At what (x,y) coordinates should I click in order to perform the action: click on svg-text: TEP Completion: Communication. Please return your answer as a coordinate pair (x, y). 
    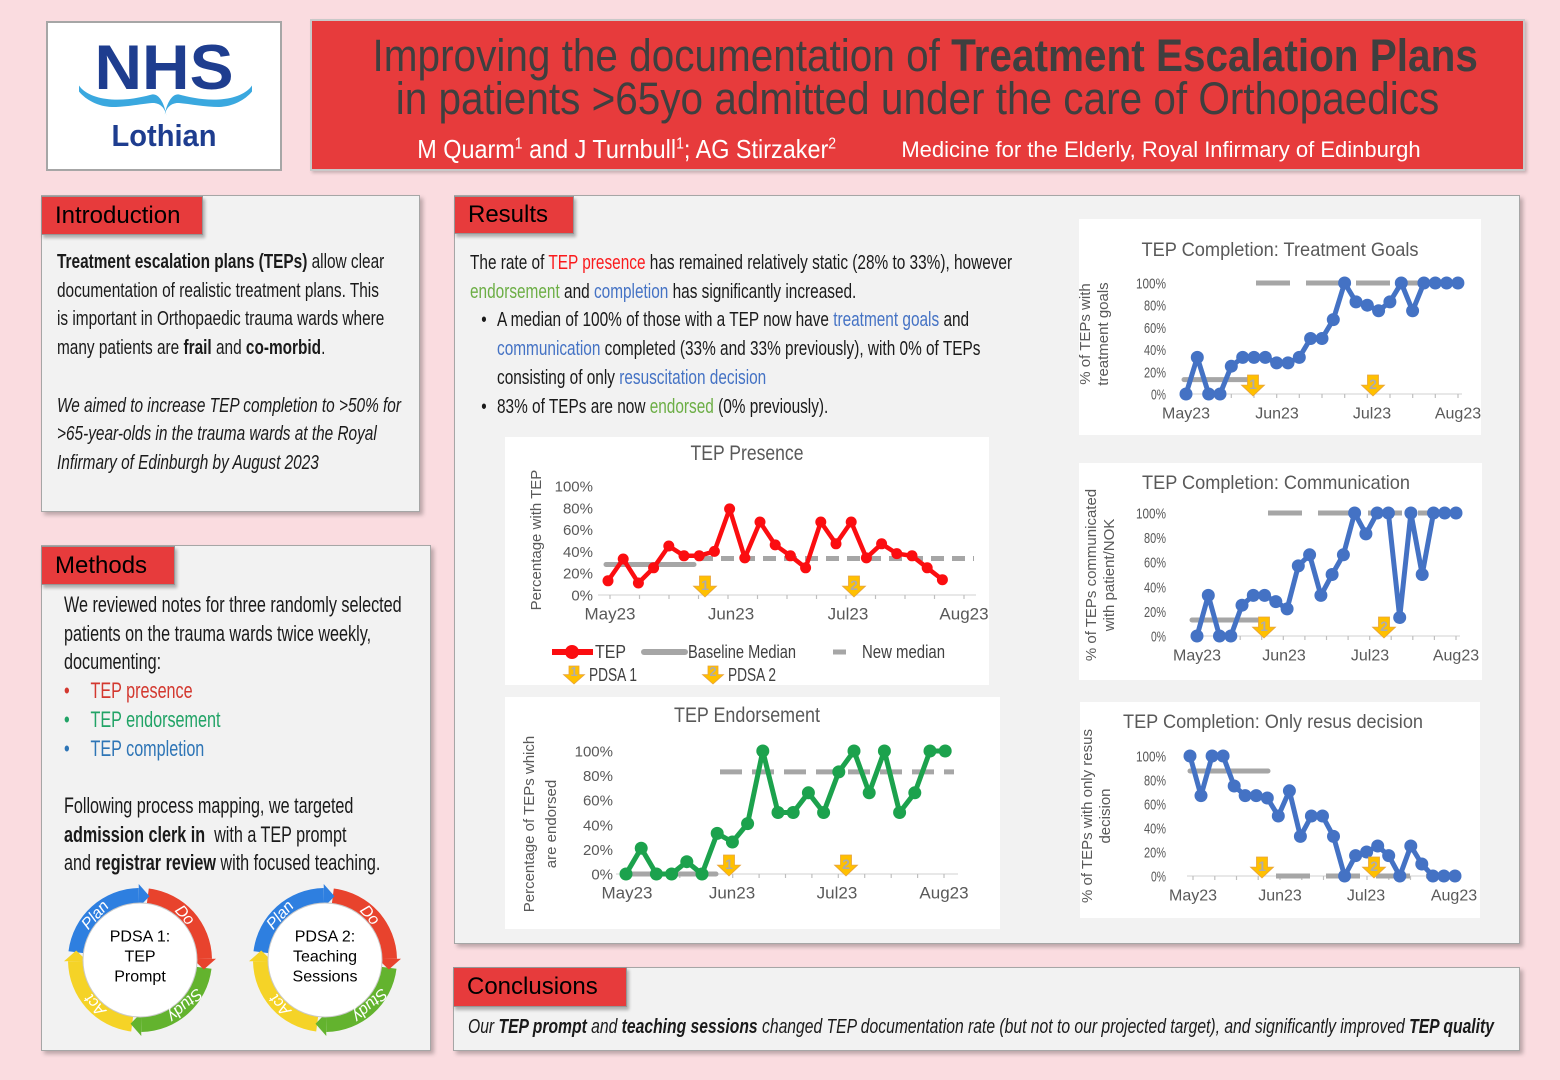
    Looking at the image, I should click on (1276, 483).